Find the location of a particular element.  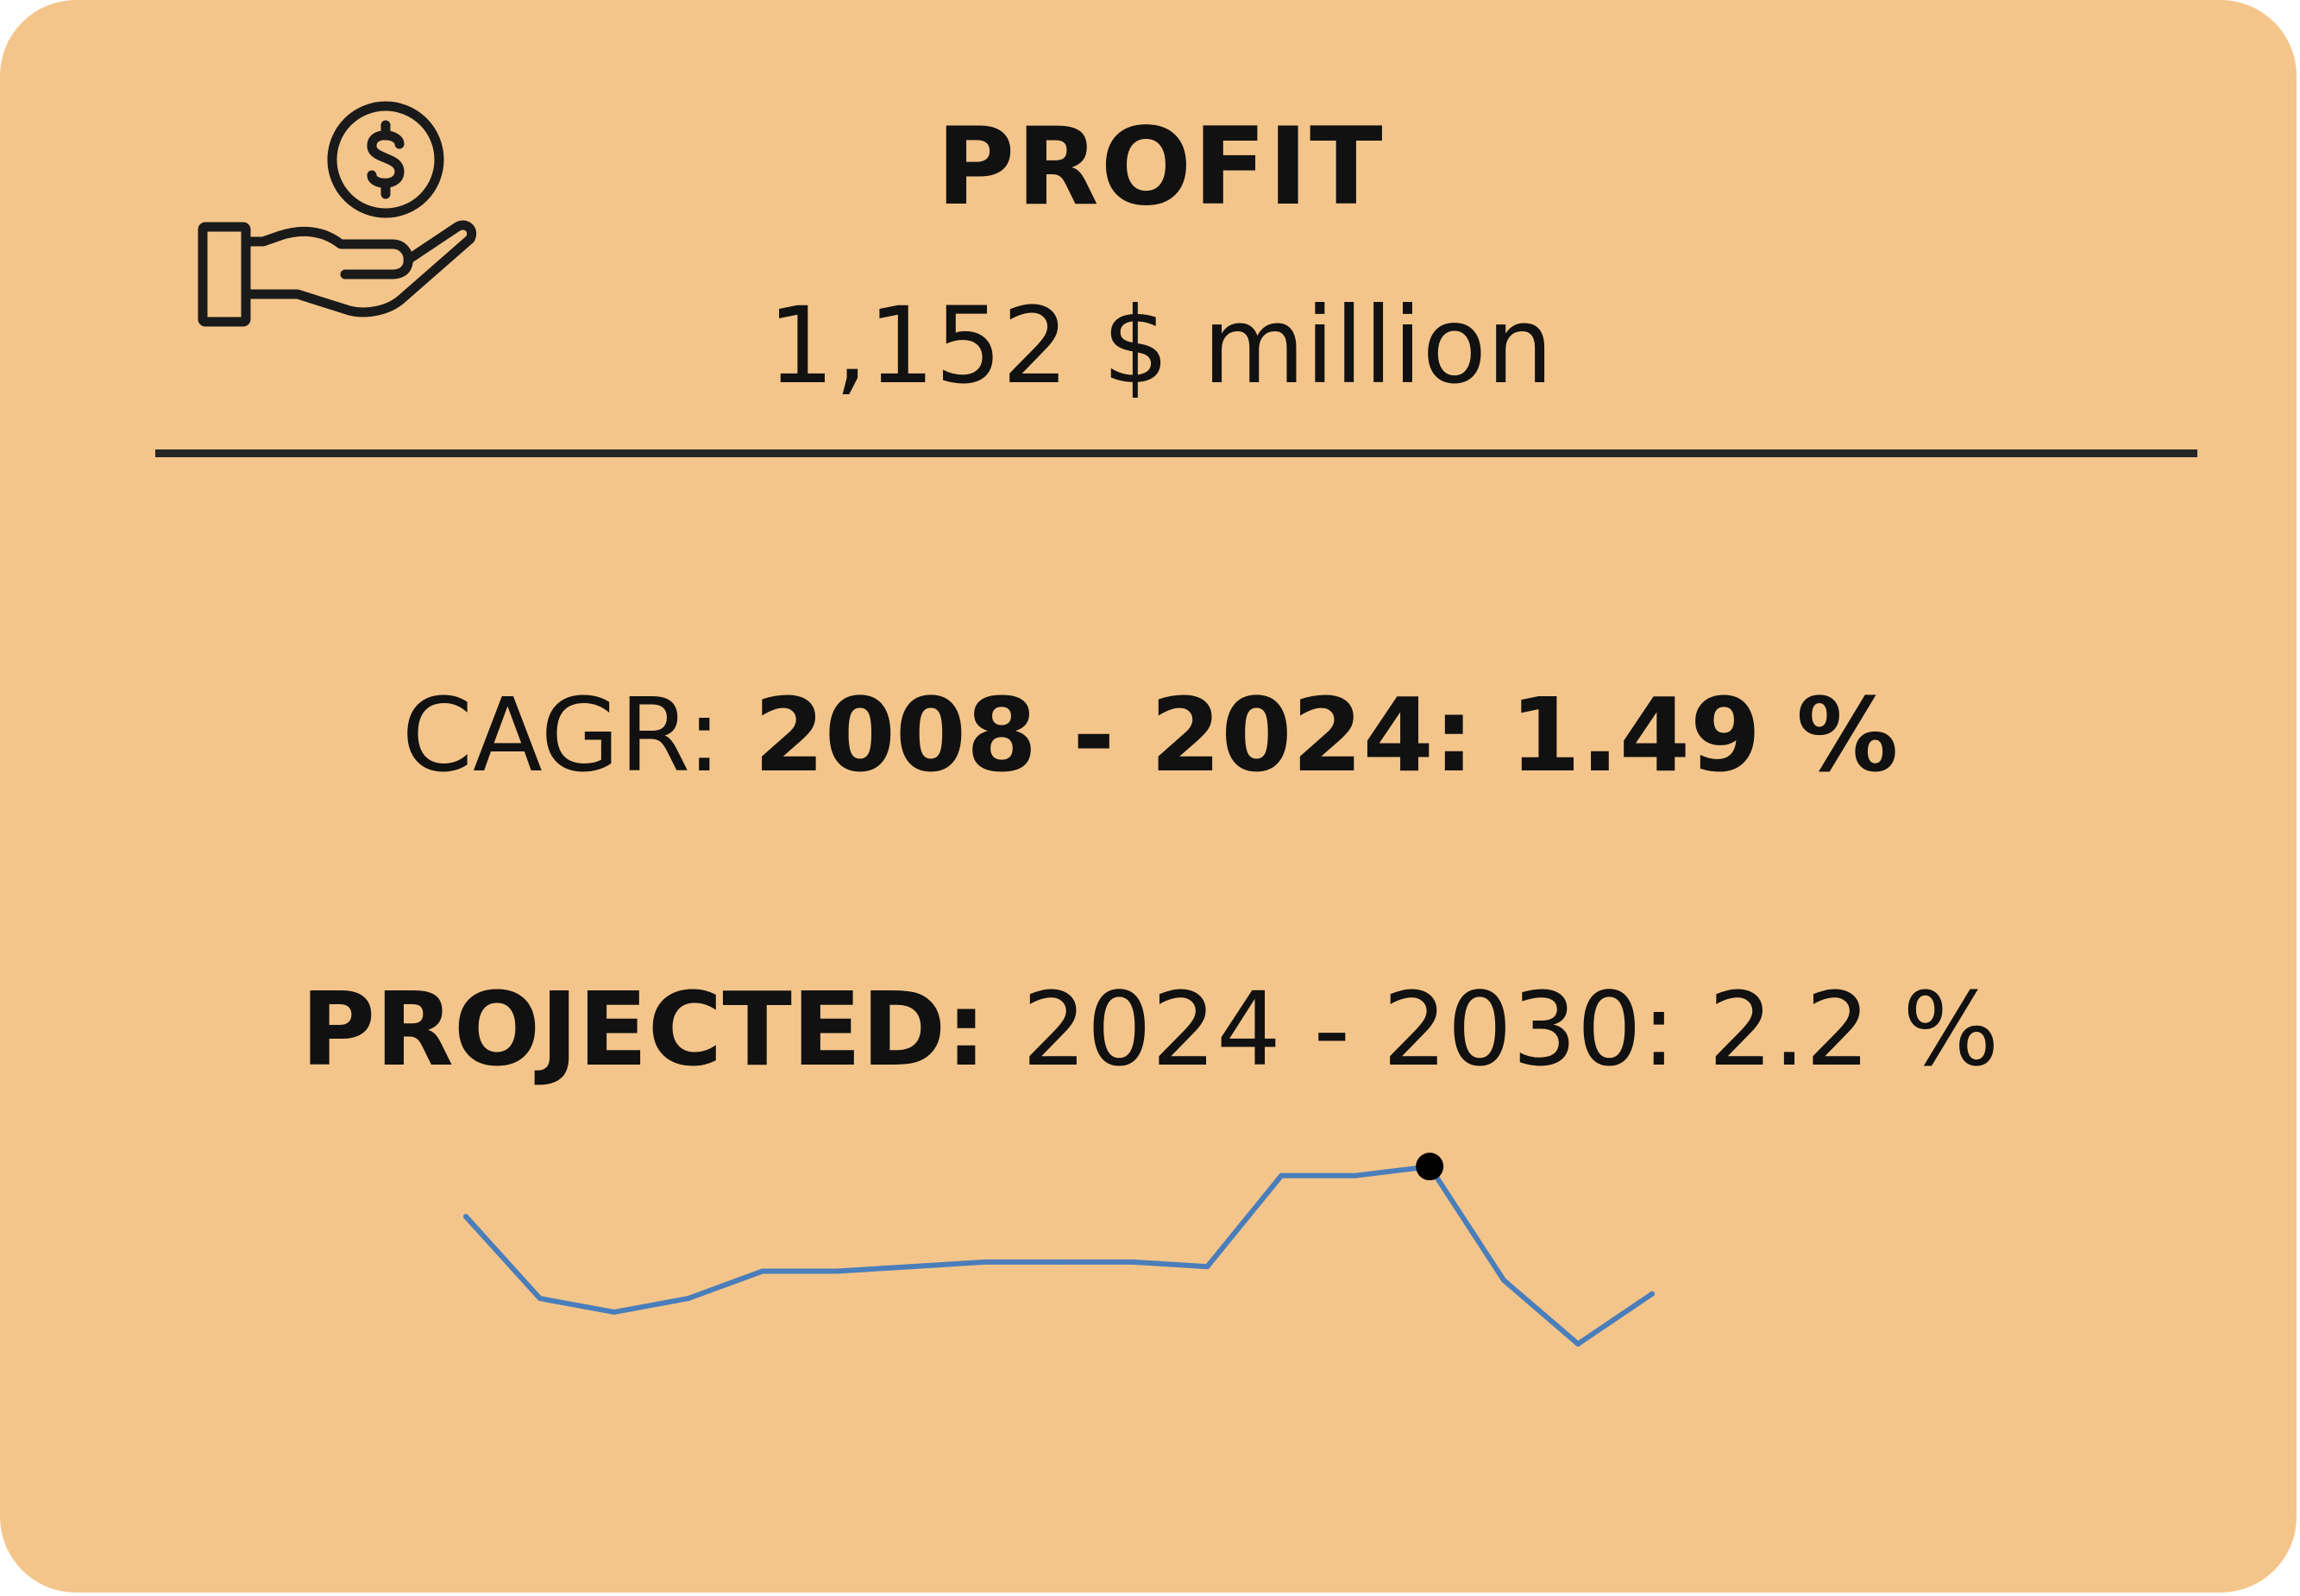

projected-value: 2024 - 2030: 2.2 % is located at coordinates (1510, 1029).